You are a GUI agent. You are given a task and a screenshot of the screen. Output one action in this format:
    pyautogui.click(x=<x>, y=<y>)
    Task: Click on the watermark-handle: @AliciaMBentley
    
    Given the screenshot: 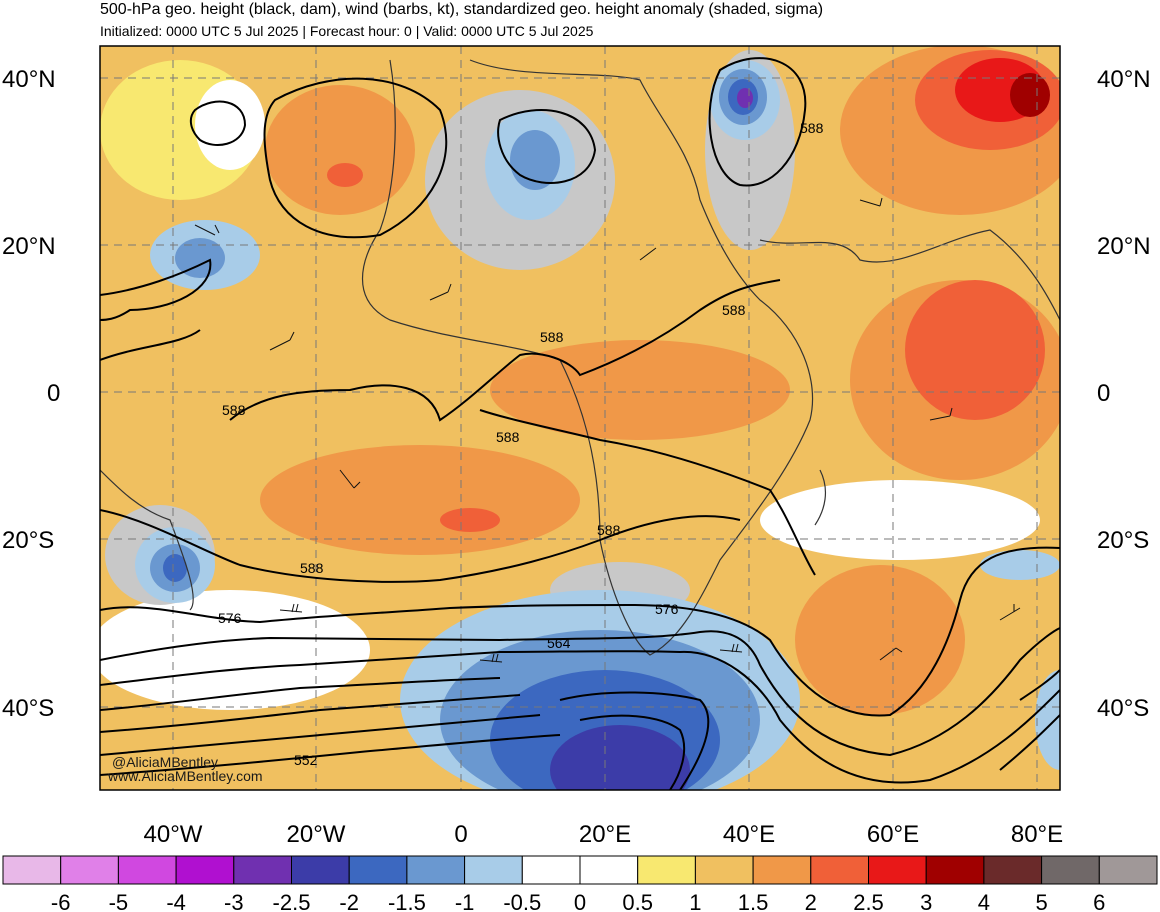 What is the action you would take?
    pyautogui.click(x=165, y=762)
    